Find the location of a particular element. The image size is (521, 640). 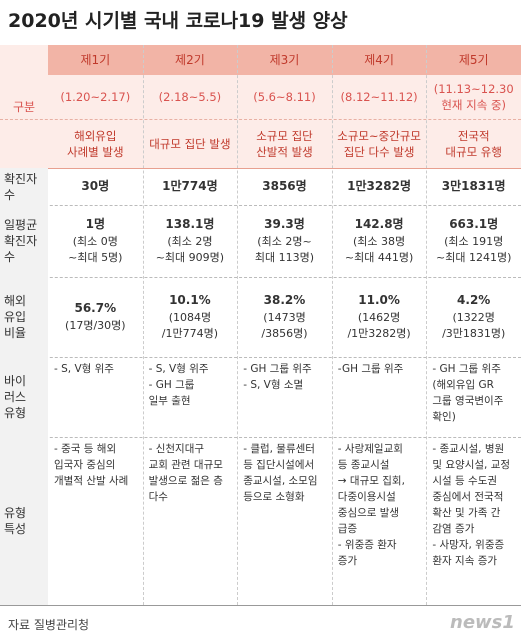

title: 2020년 시기별 국내 코로나19 발생 양상 is located at coordinates (178, 21).